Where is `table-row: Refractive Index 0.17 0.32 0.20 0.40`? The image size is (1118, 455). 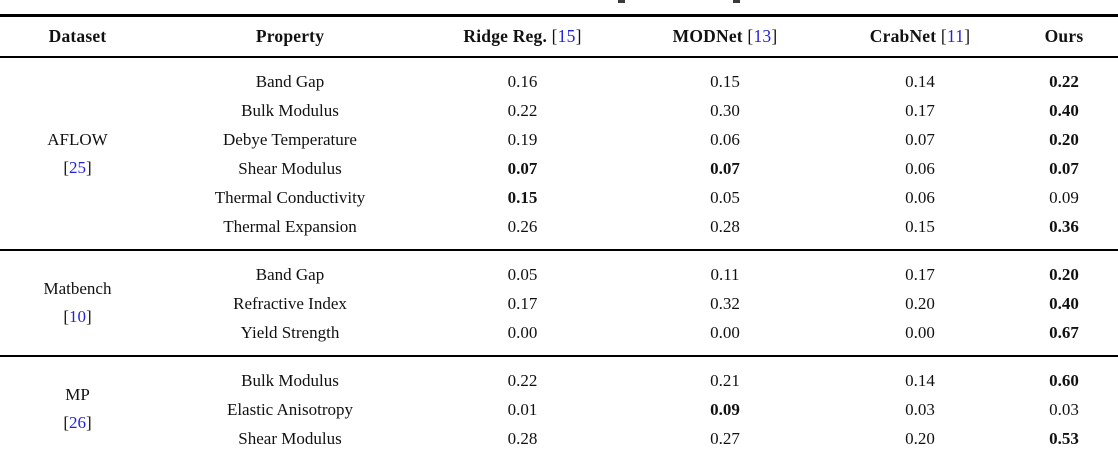 table-row: Refractive Index 0.17 0.32 0.20 0.40 is located at coordinates (559, 303).